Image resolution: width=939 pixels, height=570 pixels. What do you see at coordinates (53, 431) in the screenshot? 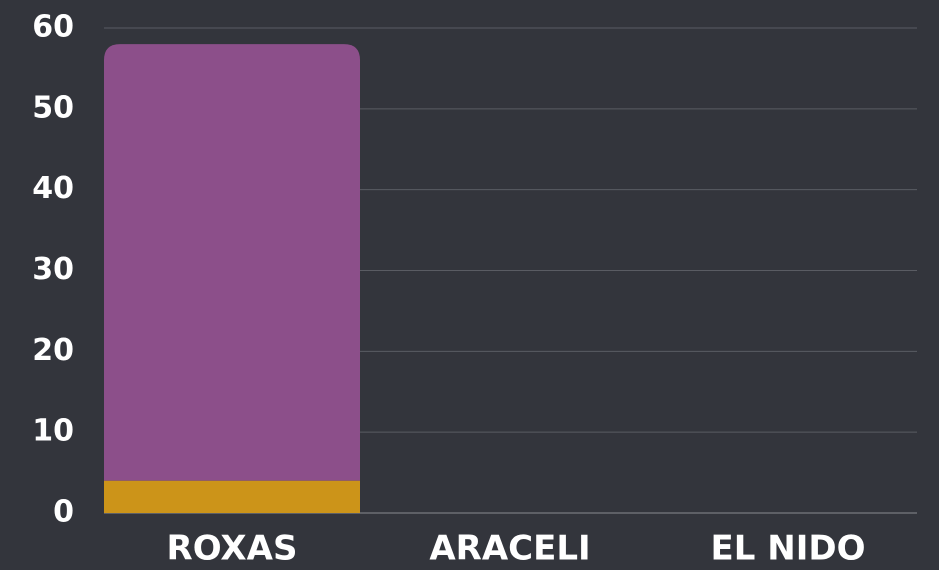
I see `y-tick-label: 10` at bounding box center [53, 431].